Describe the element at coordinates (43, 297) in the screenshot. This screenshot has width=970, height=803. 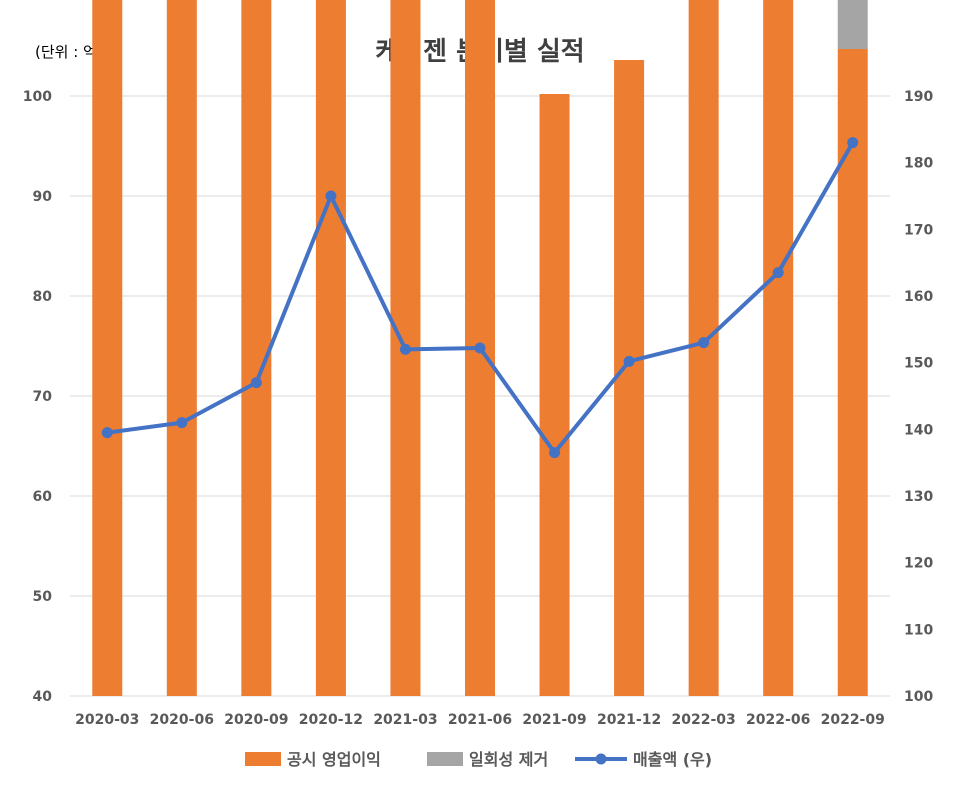
I see `left-tick-label: 80` at that location.